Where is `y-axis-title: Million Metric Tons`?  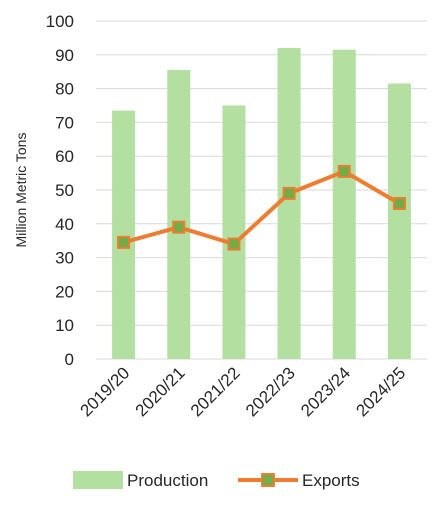 y-axis-title: Million Metric Tons is located at coordinates (21, 190).